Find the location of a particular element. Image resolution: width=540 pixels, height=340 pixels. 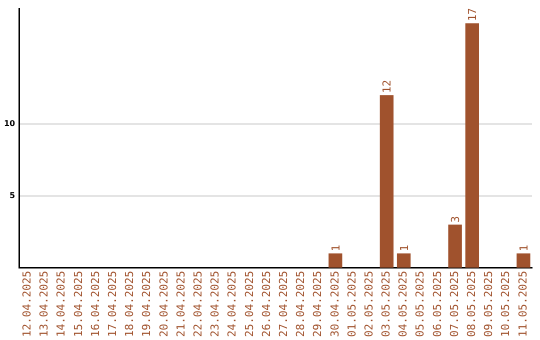

x-tick-label: 09.05.2025 is located at coordinates (489, 304).